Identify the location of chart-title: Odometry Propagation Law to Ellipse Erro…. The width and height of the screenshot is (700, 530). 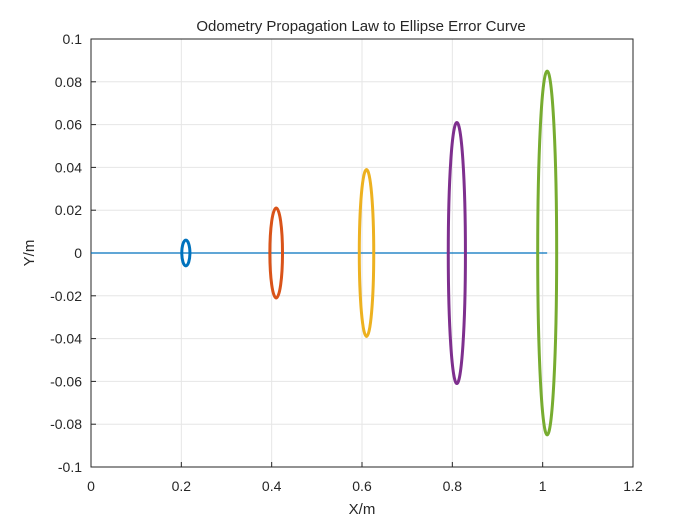
(360, 26).